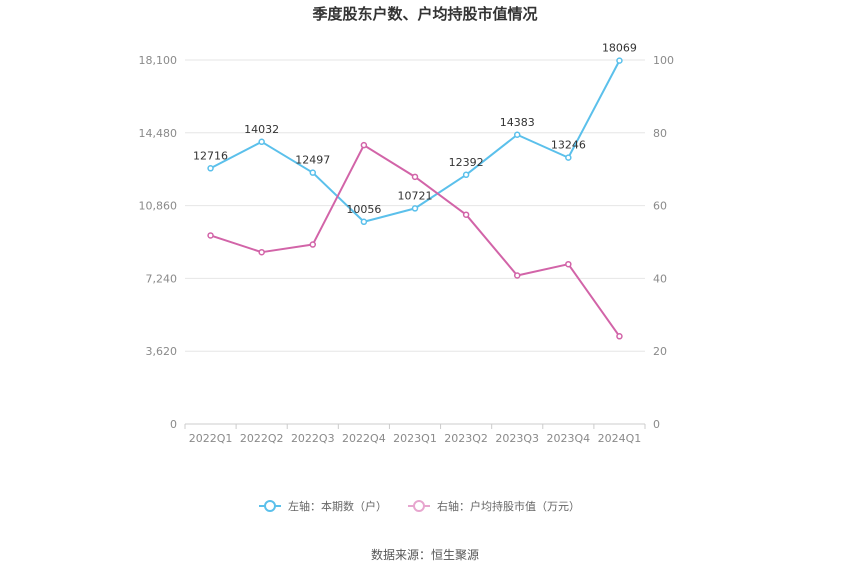 Image resolution: width=850 pixels, height=575 pixels. What do you see at coordinates (158, 206) in the screenshot?
I see `y-left-tick-label: 10,860` at bounding box center [158, 206].